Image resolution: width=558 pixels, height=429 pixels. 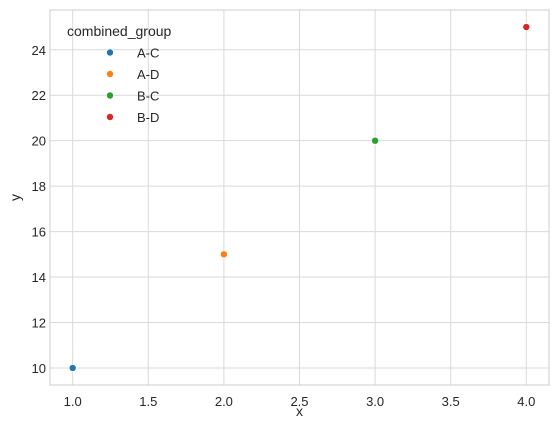 What do you see at coordinates (375, 140) in the screenshot?
I see `data-point-b-c` at bounding box center [375, 140].